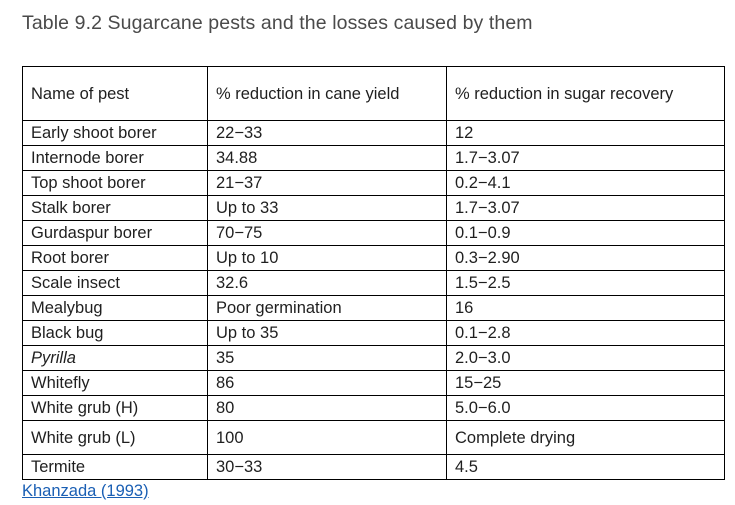 The height and width of the screenshot is (505, 735). What do you see at coordinates (115, 383) in the screenshot?
I see `pest-name-cell: Whitefly` at bounding box center [115, 383].